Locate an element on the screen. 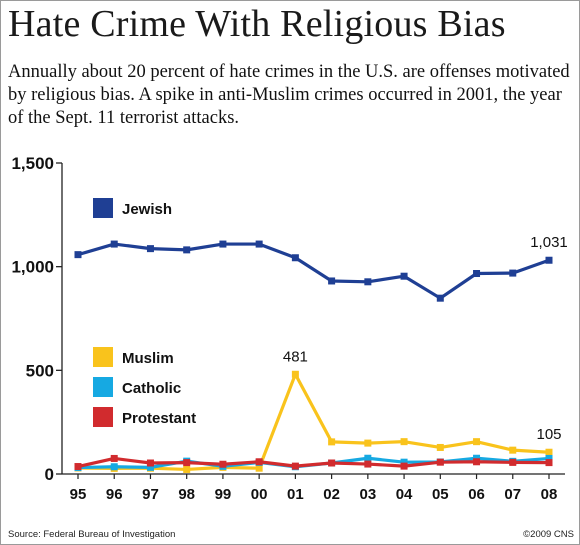 The width and height of the screenshot is (580, 545). x-tick-label: 96 is located at coordinates (114, 494).